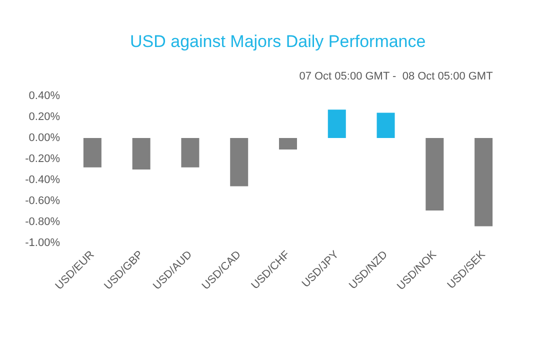 The image size is (538, 351). Describe the element at coordinates (44, 117) in the screenshot. I see `y-tick-label: 0.20%` at that location.